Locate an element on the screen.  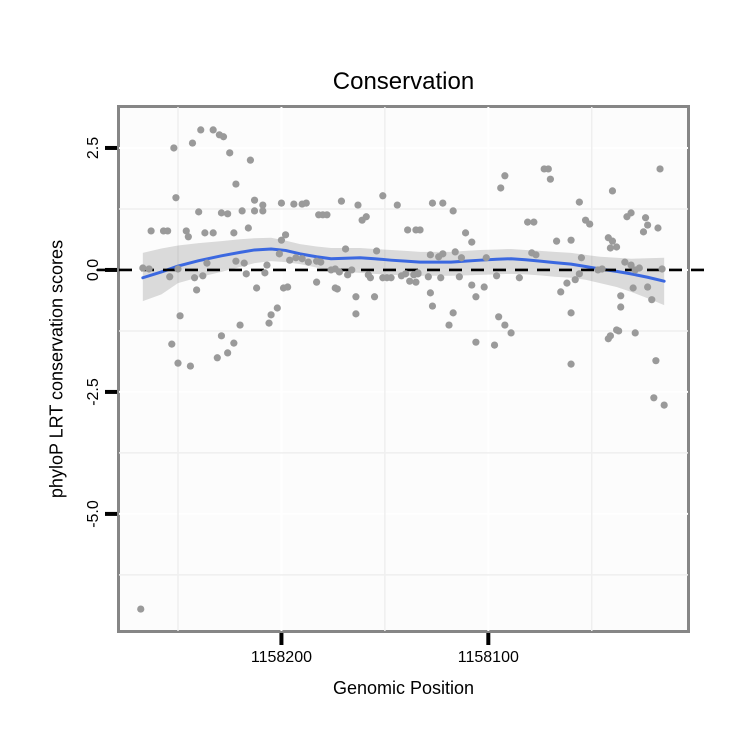
x-axis-title: Genomic Position is located at coordinates (403, 688).